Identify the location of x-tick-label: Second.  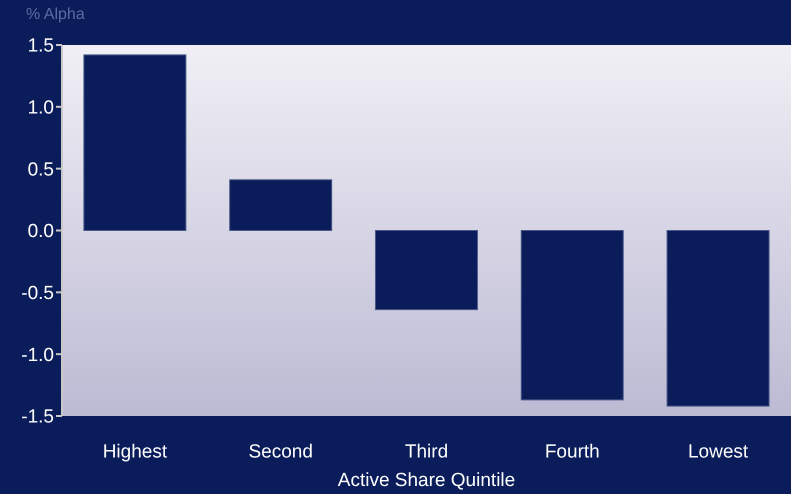
(280, 451).